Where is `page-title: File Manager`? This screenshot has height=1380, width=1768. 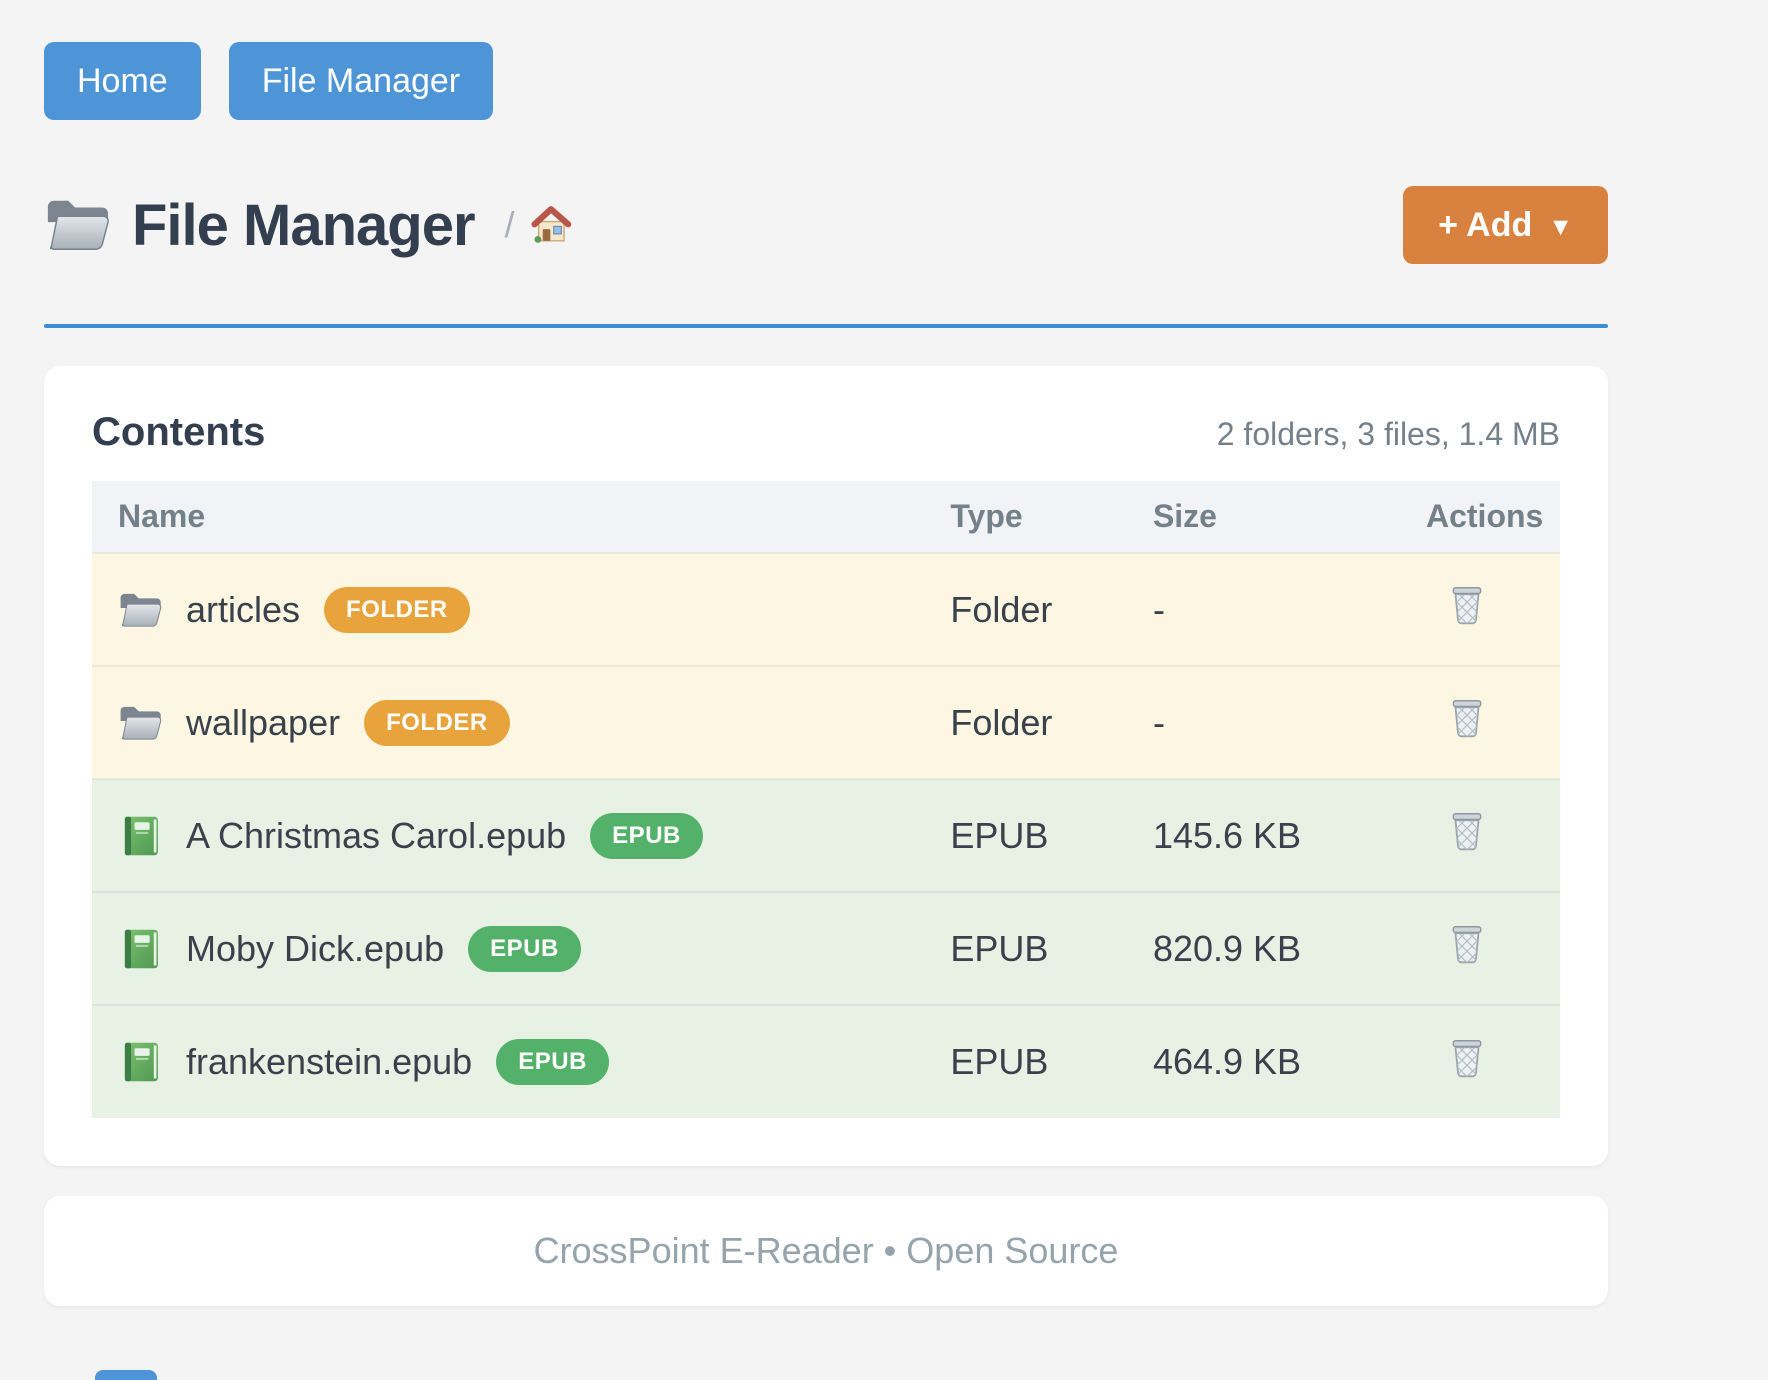 page-title: File Manager is located at coordinates (304, 225).